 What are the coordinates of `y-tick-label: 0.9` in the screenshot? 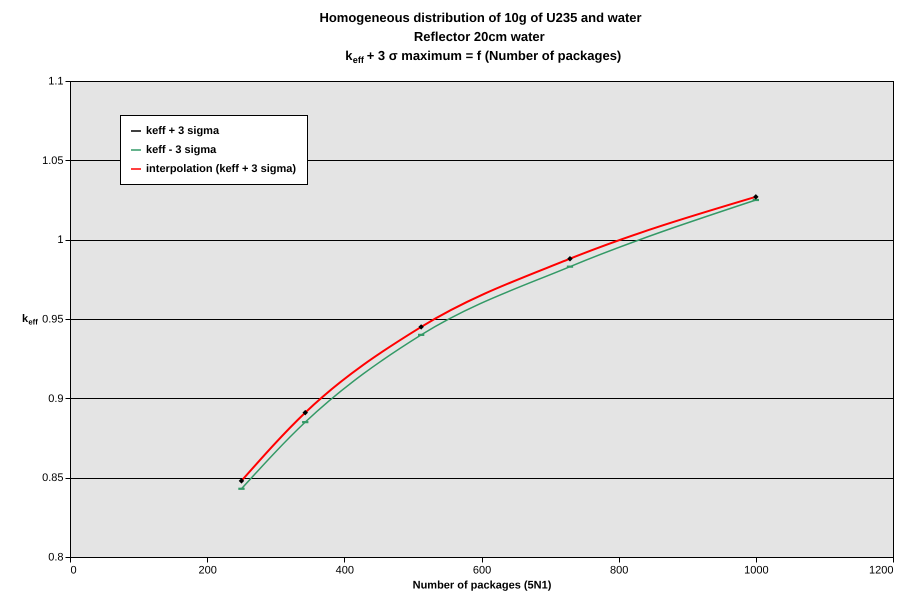 It's located at (56, 398).